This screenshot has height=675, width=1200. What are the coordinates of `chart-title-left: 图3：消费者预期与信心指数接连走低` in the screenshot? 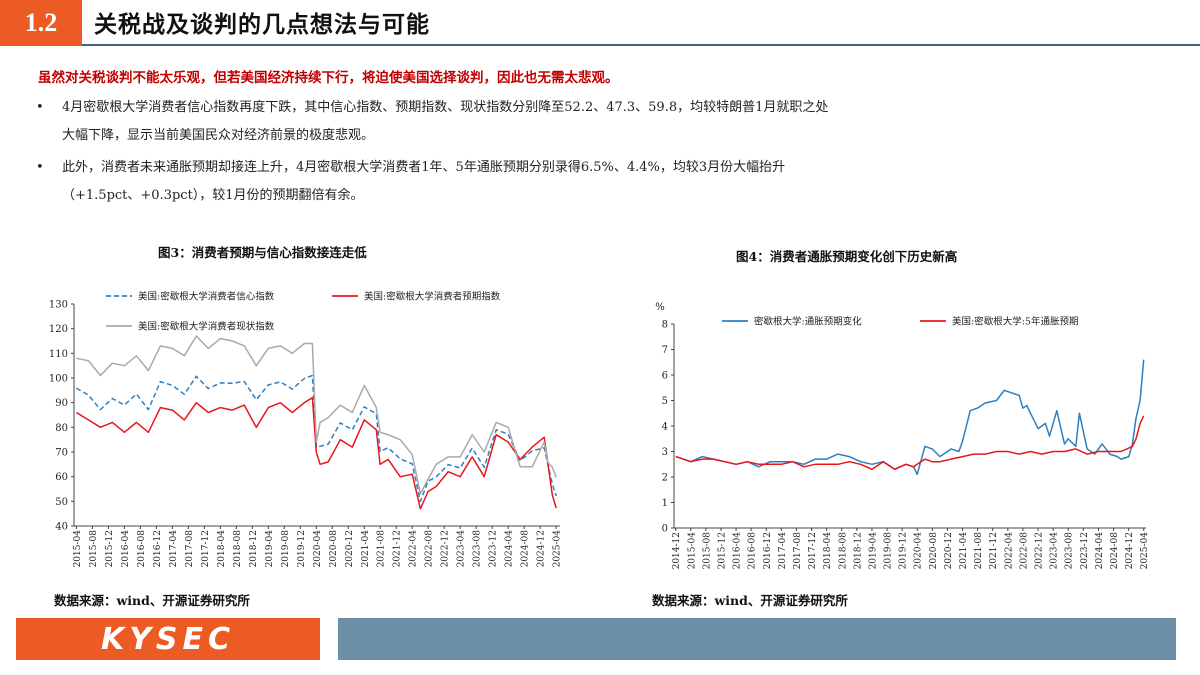 It's located at (262, 252).